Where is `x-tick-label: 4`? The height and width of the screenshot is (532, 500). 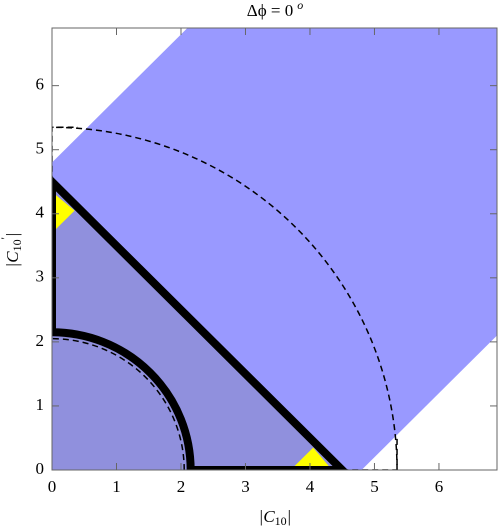
x-tick-label: 4 is located at coordinates (310, 486).